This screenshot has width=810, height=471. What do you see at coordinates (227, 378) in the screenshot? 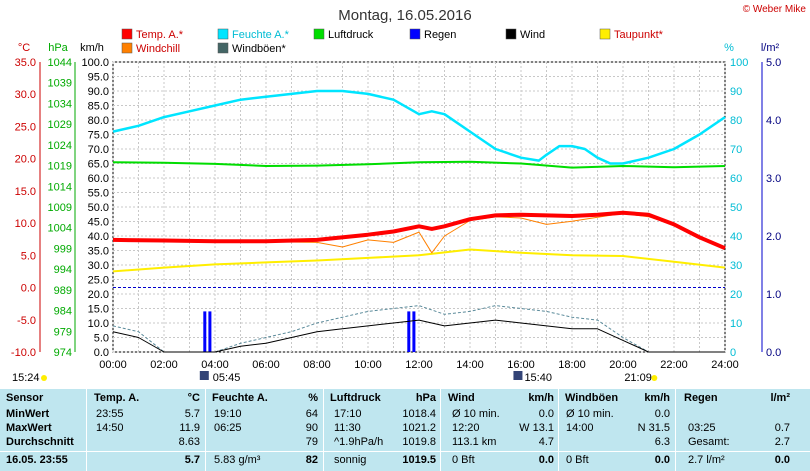
I see `sunrise-time: 05:45` at bounding box center [227, 378].